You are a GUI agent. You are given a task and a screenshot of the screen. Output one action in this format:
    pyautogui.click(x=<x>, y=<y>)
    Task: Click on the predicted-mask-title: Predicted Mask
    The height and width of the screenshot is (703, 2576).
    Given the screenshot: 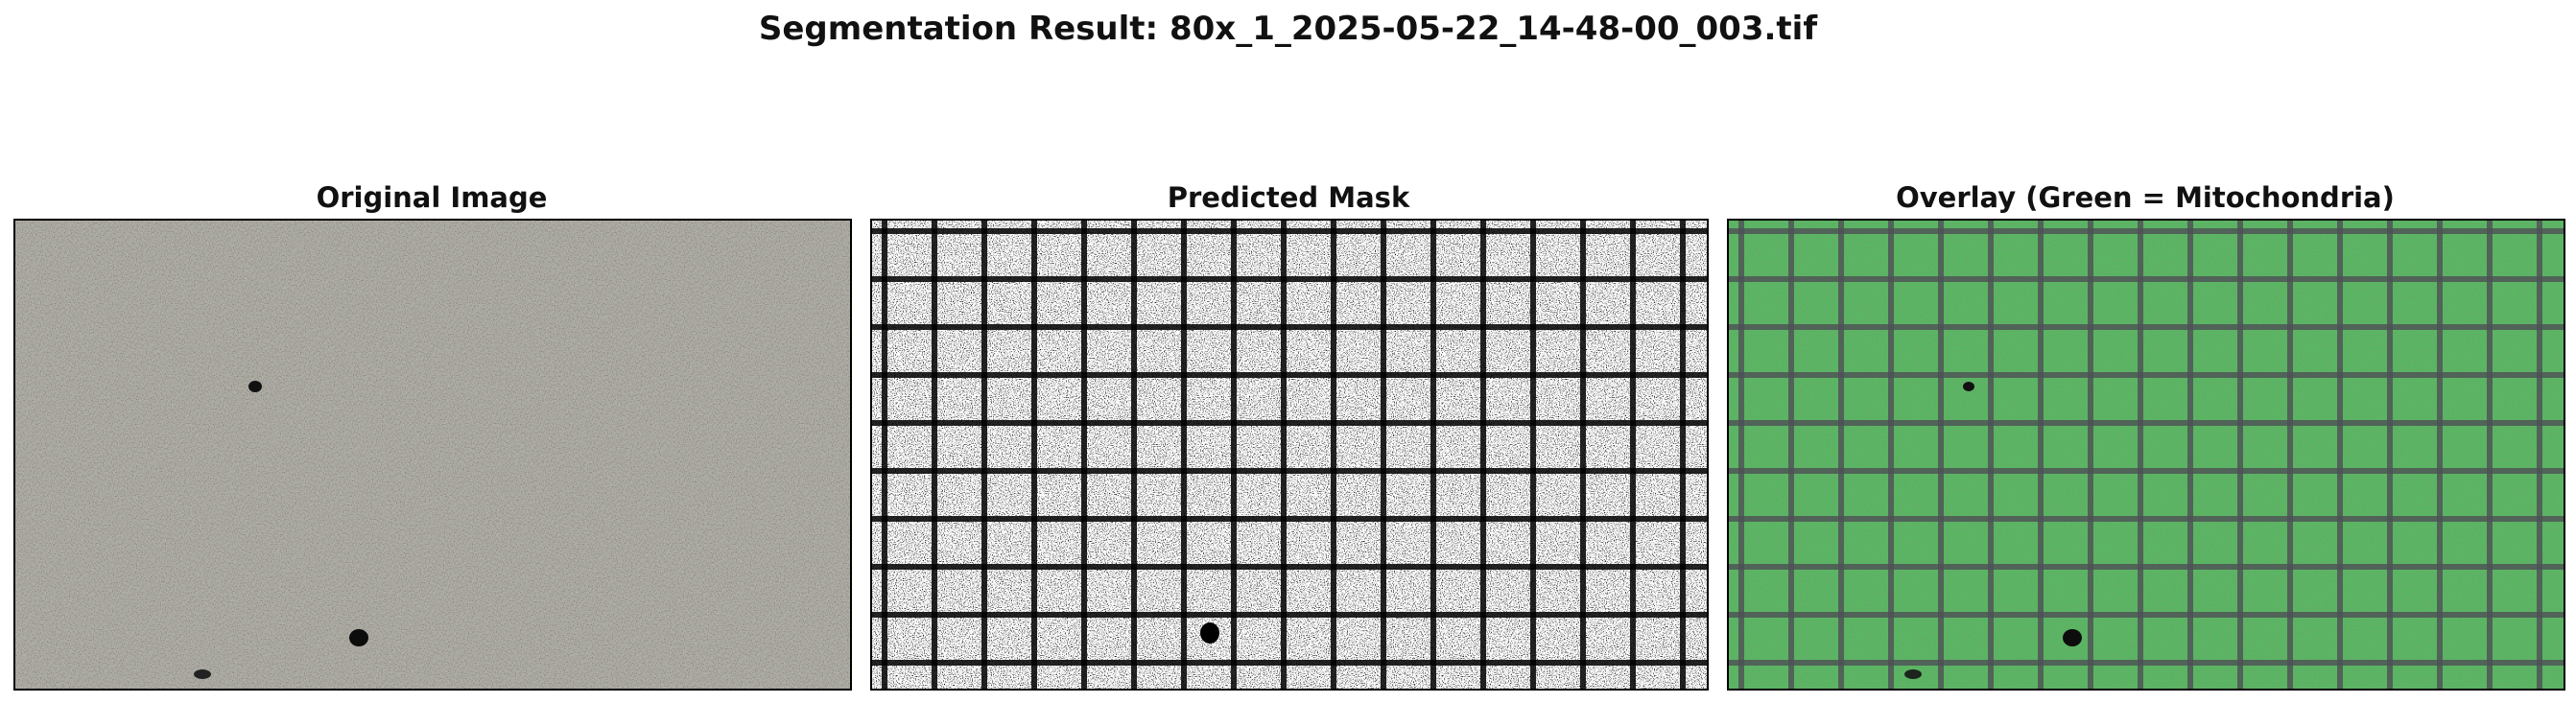 What is the action you would take?
    pyautogui.click(x=1288, y=198)
    